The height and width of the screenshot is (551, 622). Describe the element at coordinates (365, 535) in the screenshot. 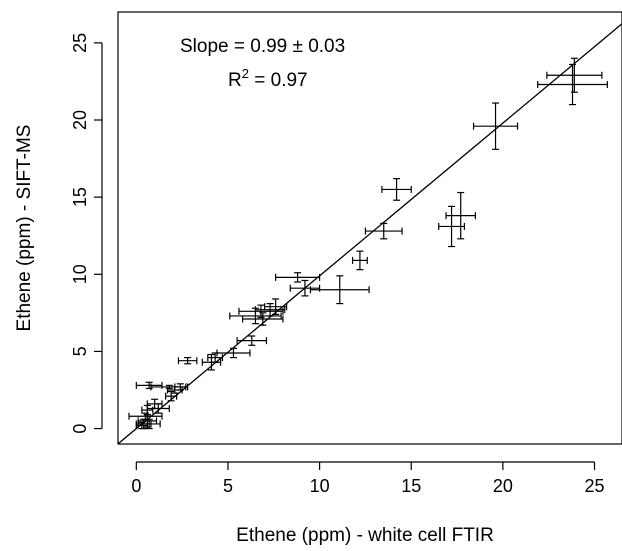

I see `x-axis-title: Ethene (ppm) - white cell FTIR` at that location.